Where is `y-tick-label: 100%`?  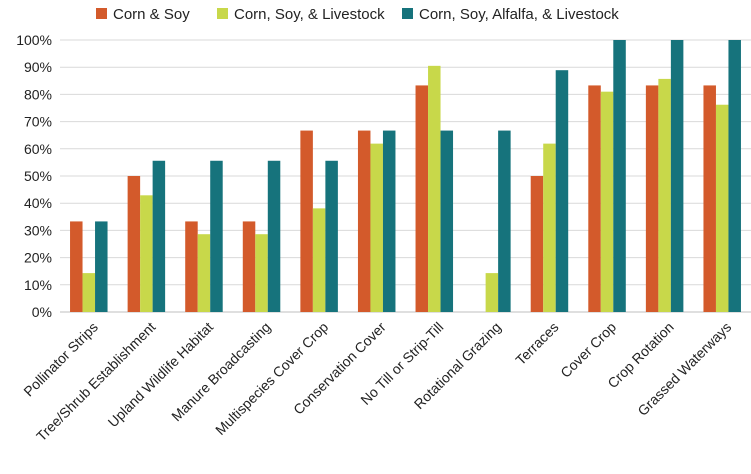
y-tick-label: 100% is located at coordinates (34, 40).